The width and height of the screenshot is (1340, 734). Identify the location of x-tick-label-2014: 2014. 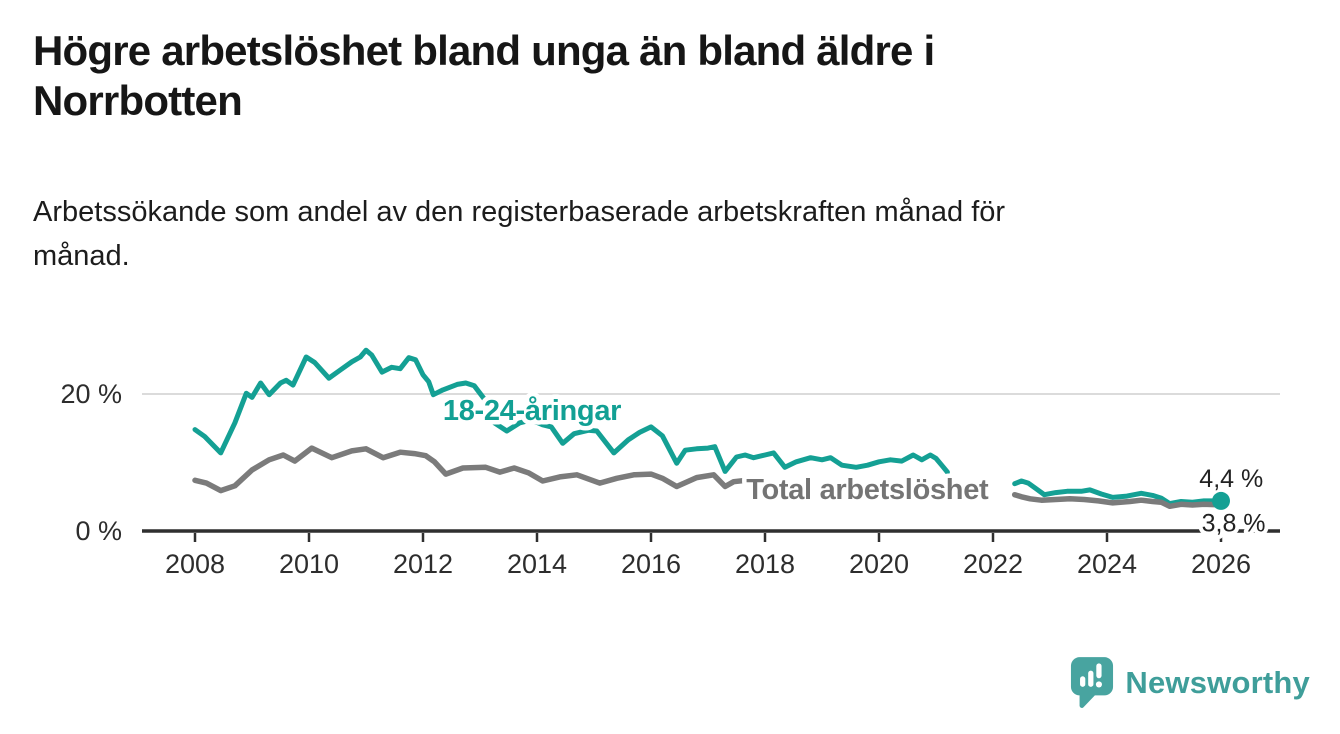
(537, 564).